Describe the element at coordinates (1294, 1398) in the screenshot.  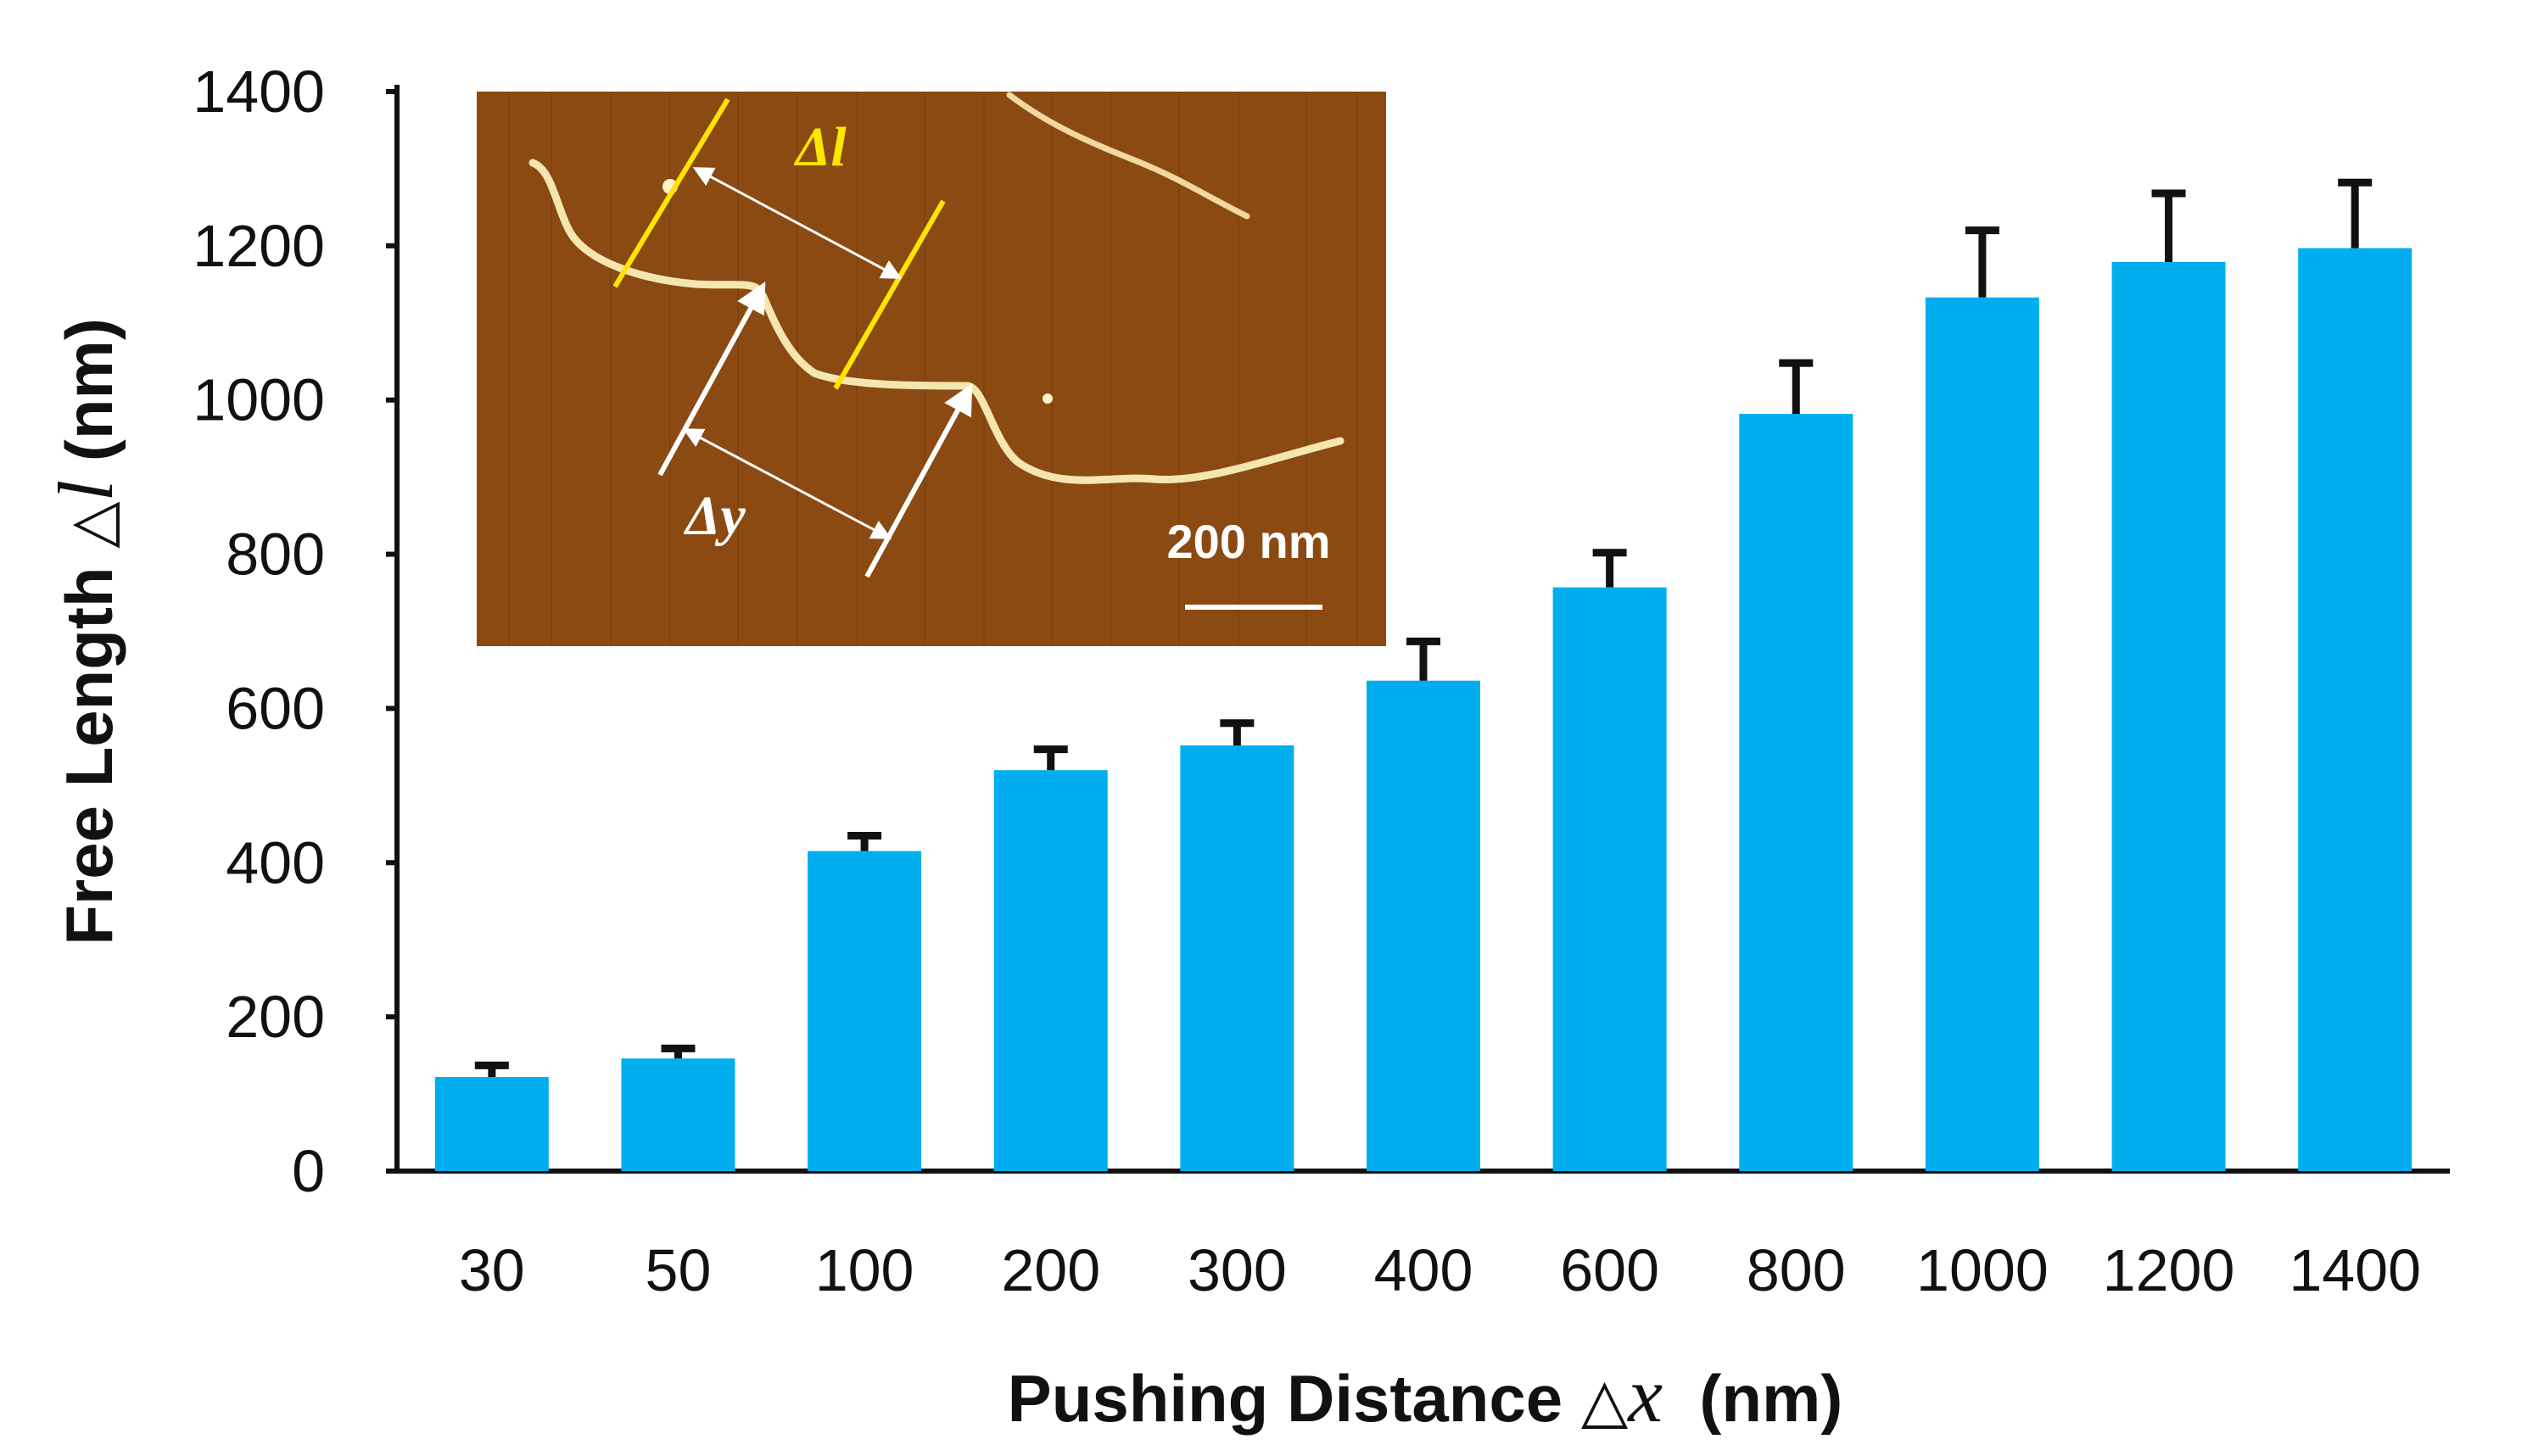
I see `x-axis-title-prefix: Pushing Distance` at that location.